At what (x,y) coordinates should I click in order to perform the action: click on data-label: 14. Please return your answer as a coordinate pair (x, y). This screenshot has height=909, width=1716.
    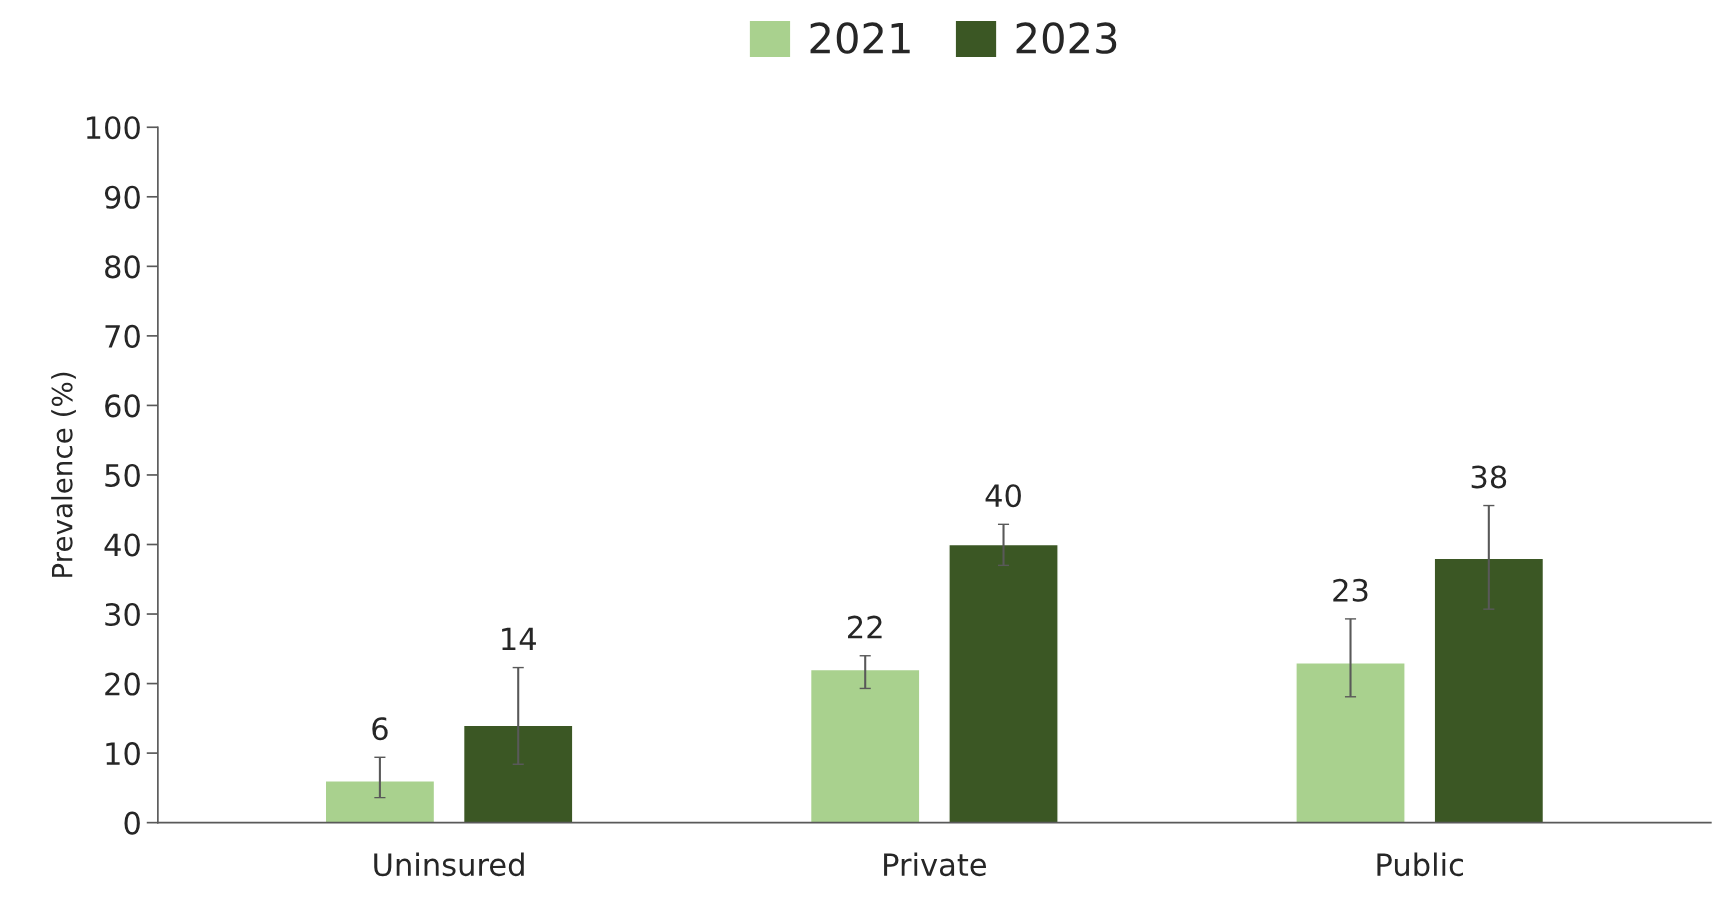
    Looking at the image, I should click on (519, 639).